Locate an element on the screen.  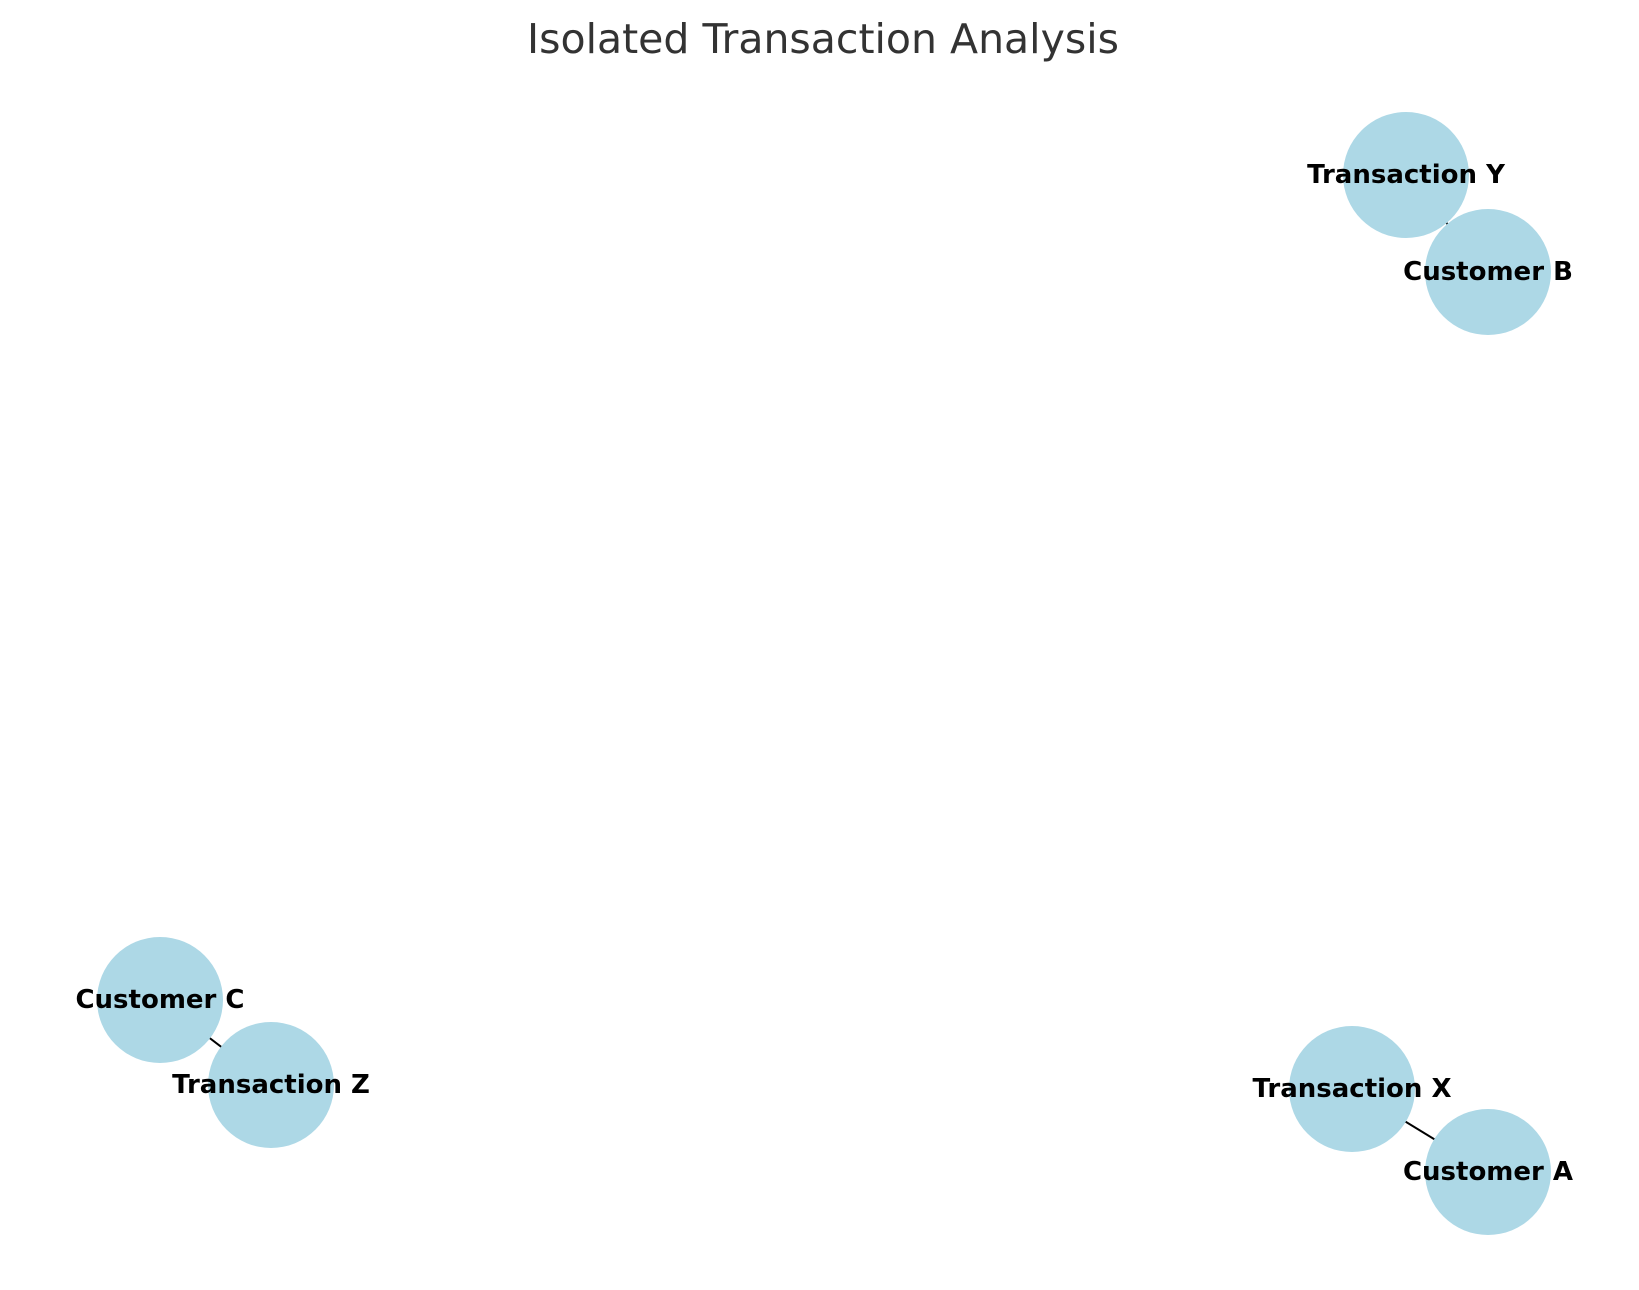
node-circle-tx_x is located at coordinates (1352, 1089).